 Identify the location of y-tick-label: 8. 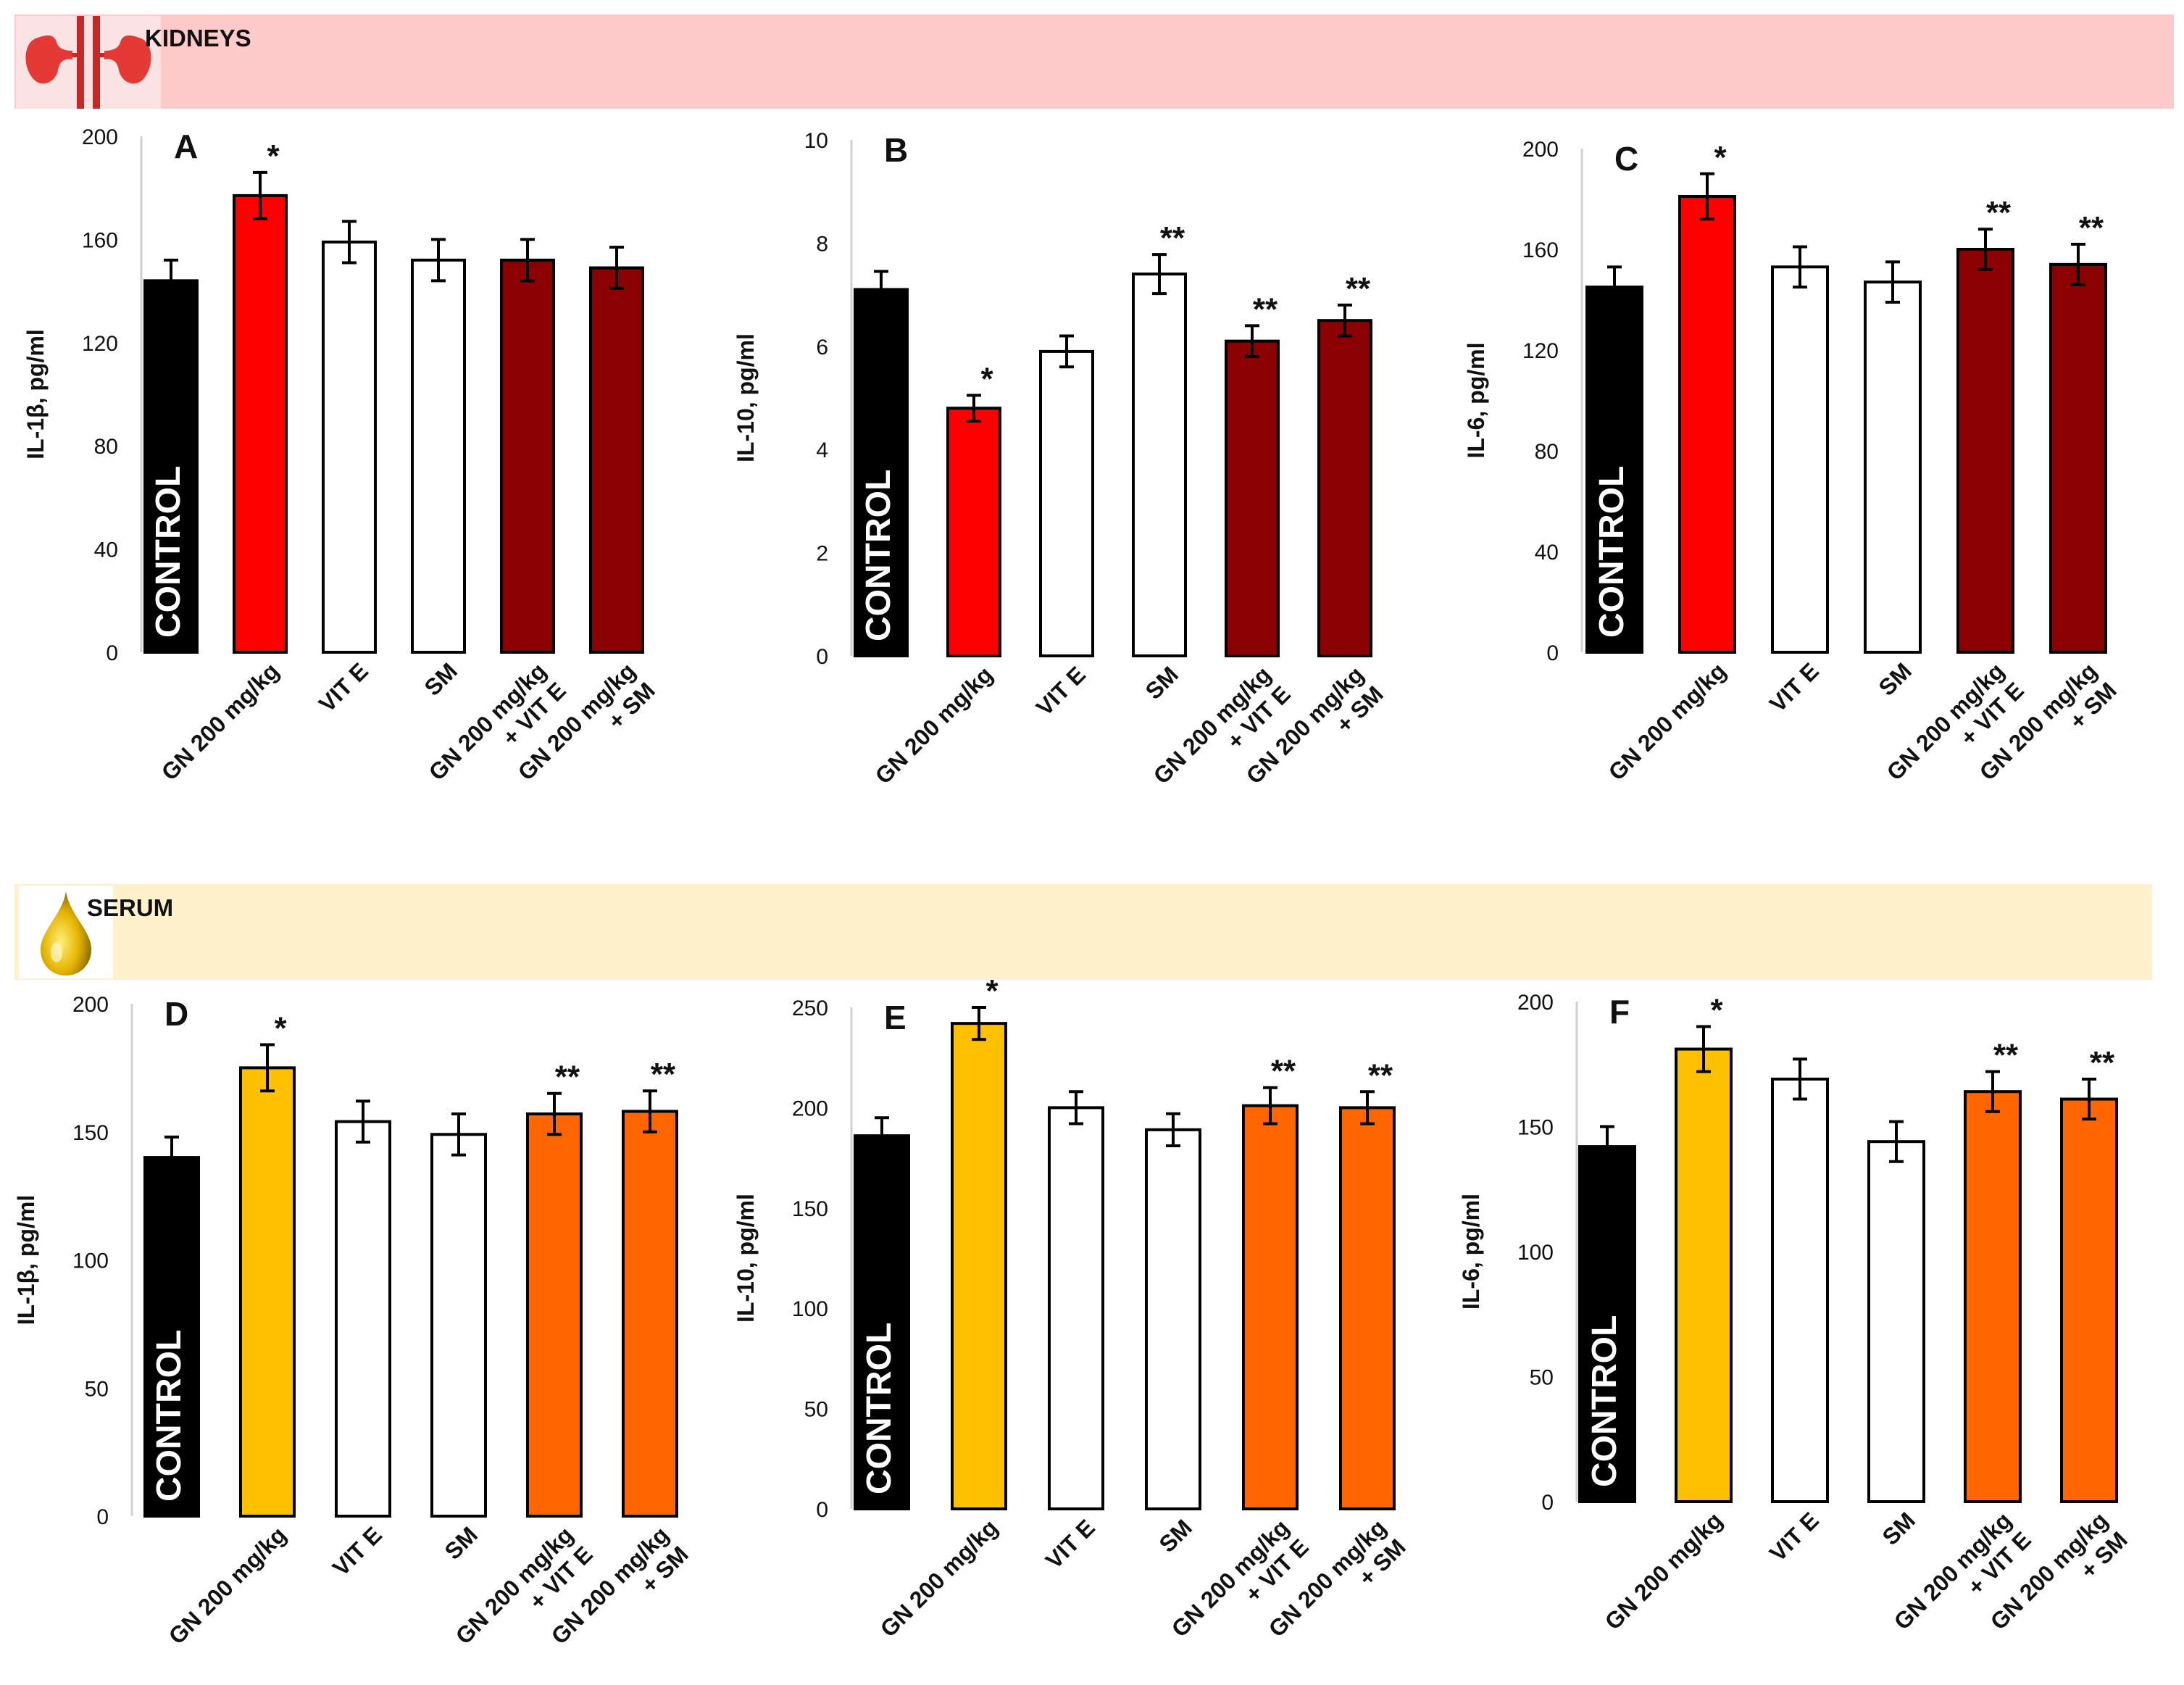
(822, 244).